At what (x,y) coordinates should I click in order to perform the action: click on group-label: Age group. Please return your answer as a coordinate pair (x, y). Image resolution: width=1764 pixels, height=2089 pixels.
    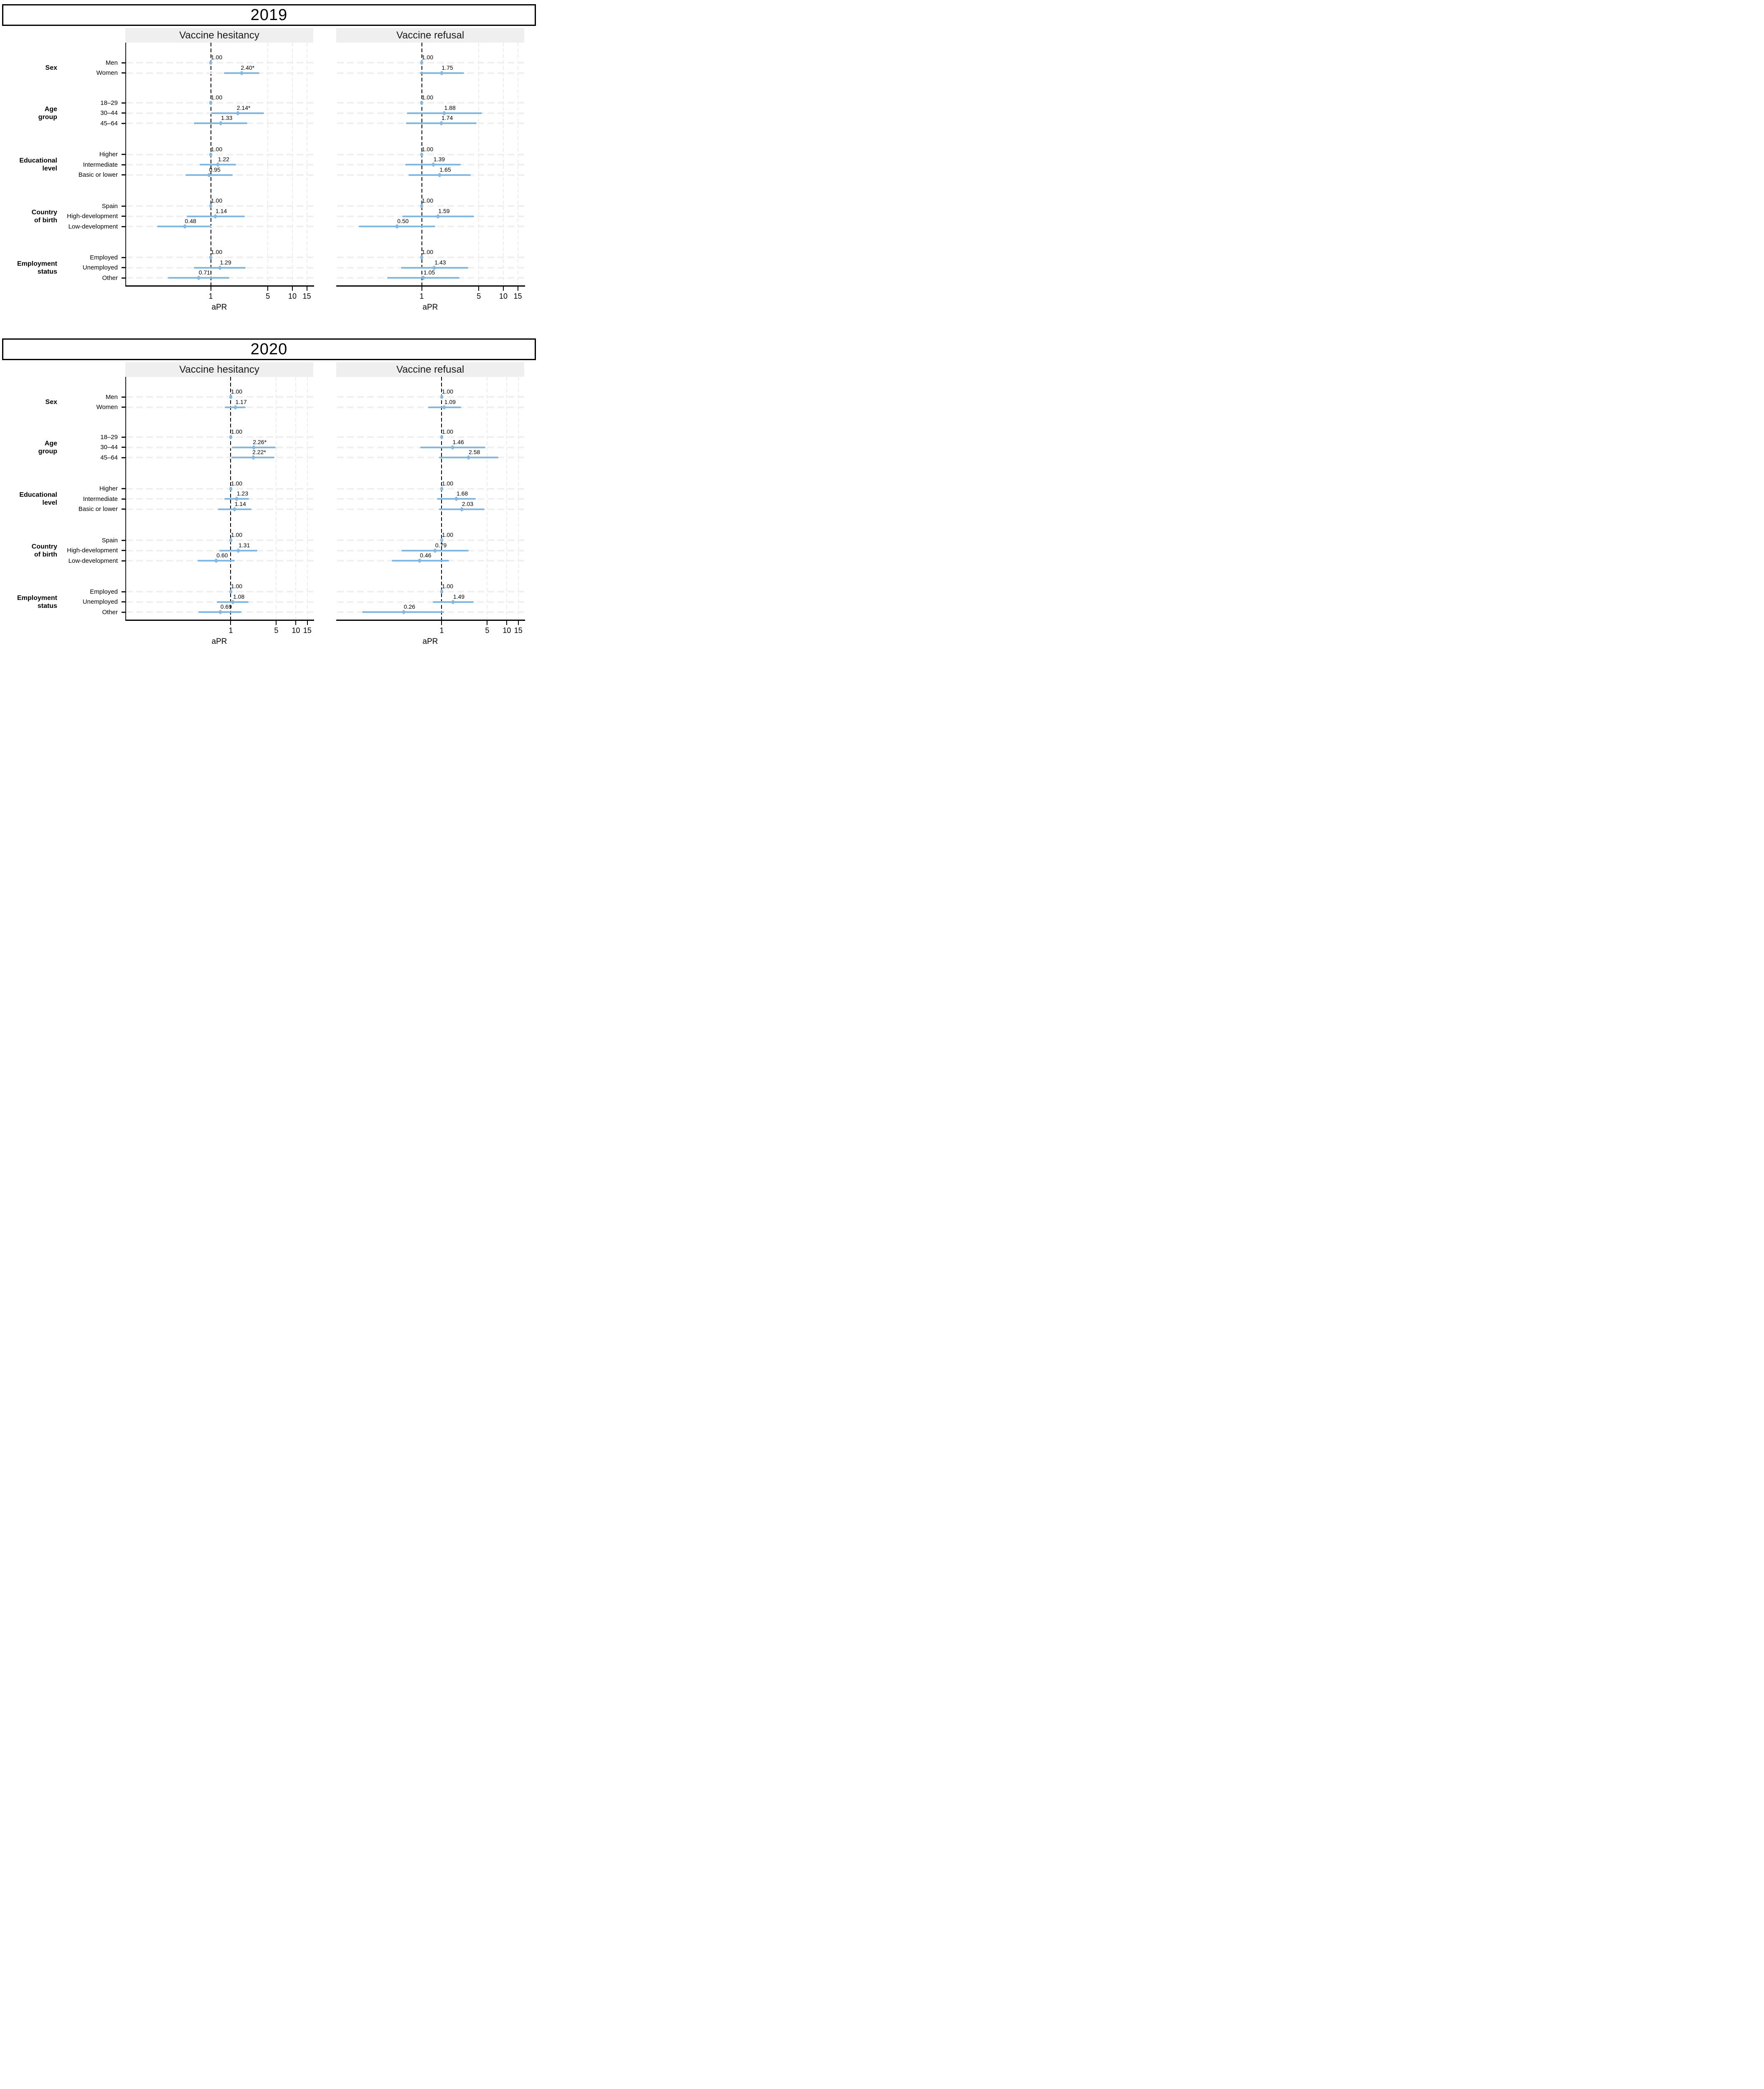
    Looking at the image, I should click on (47, 113).